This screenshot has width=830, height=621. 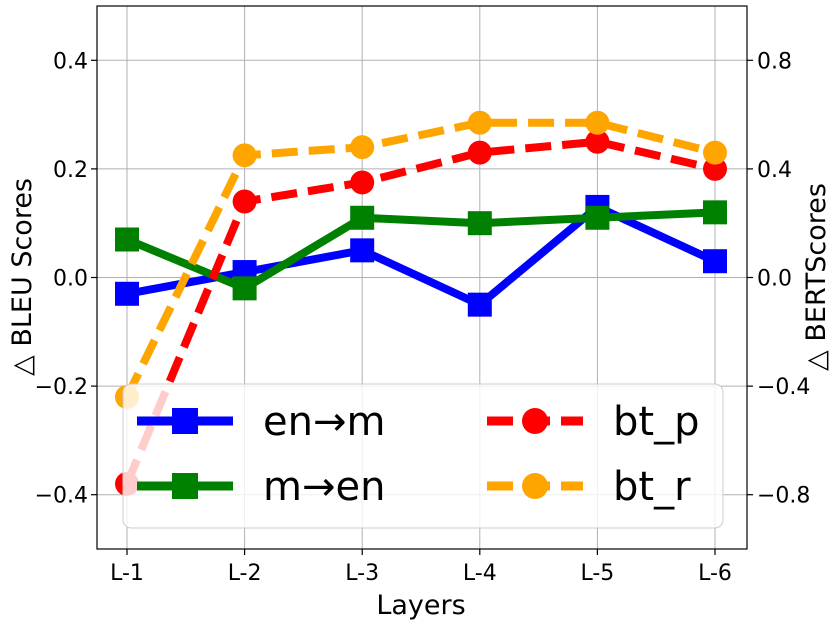 What do you see at coordinates (715, 573) in the screenshot?
I see `x-tick-label: L-6` at bounding box center [715, 573].